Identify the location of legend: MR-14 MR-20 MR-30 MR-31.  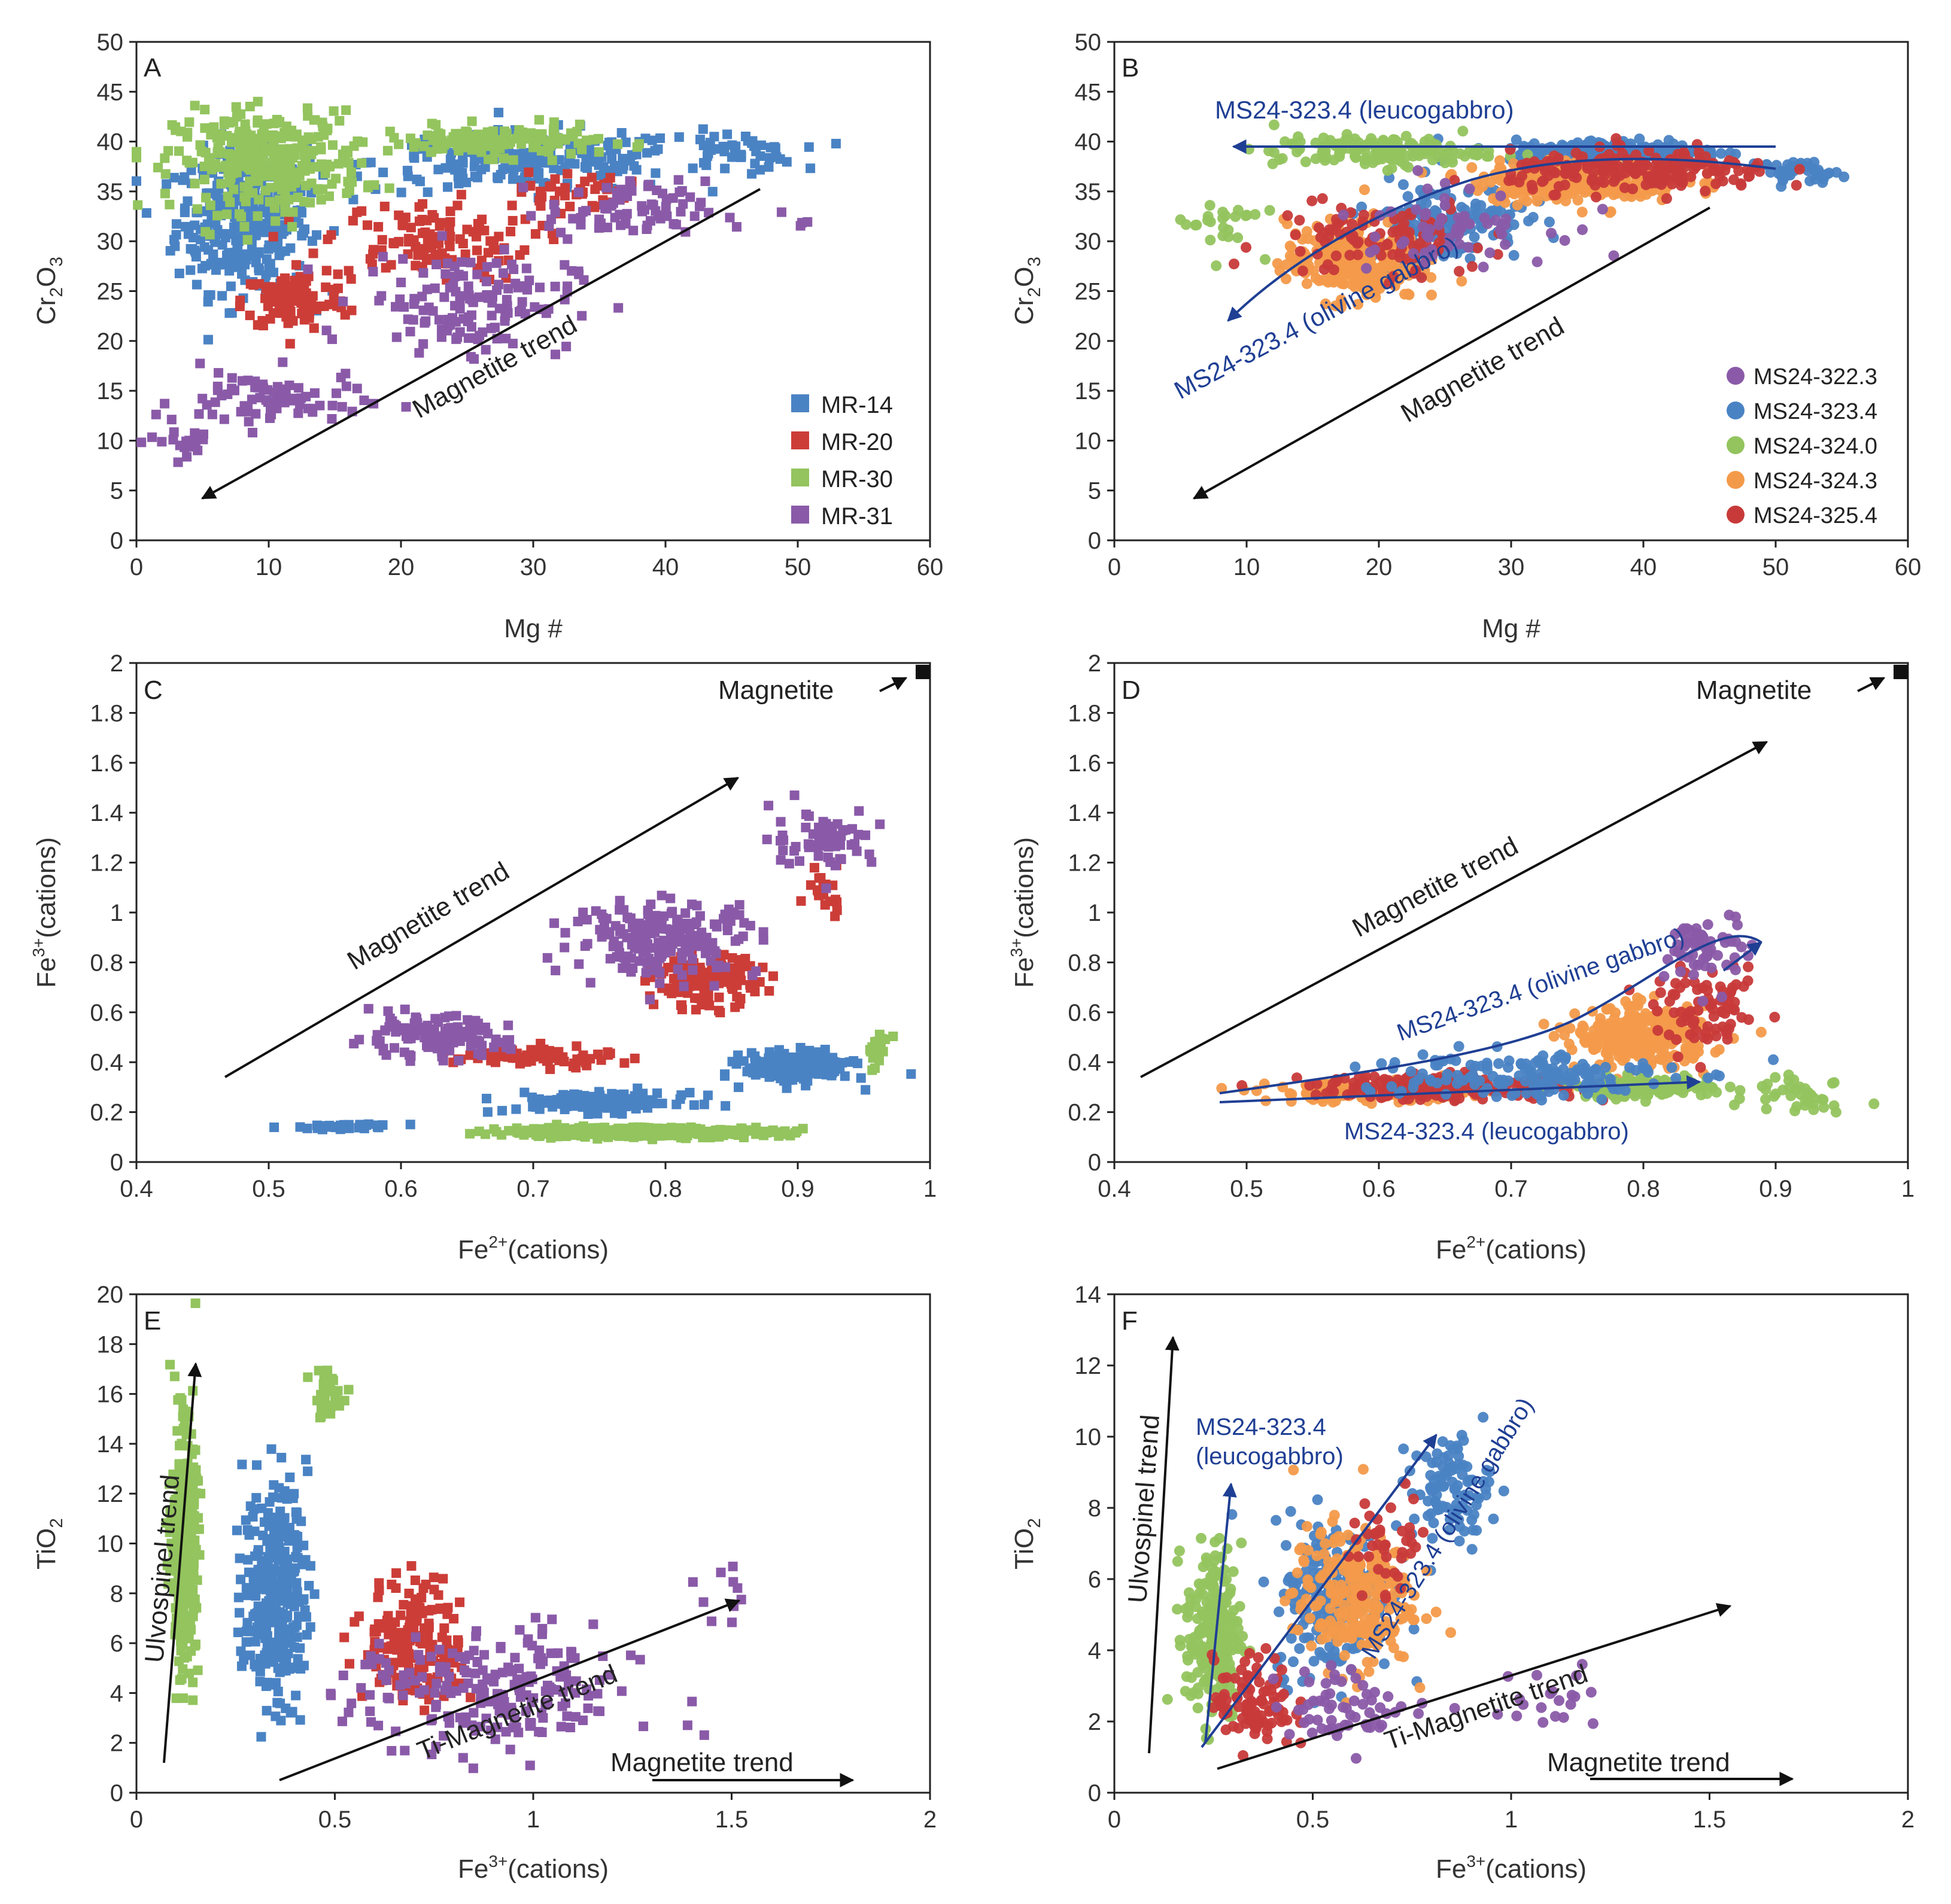
(842, 461).